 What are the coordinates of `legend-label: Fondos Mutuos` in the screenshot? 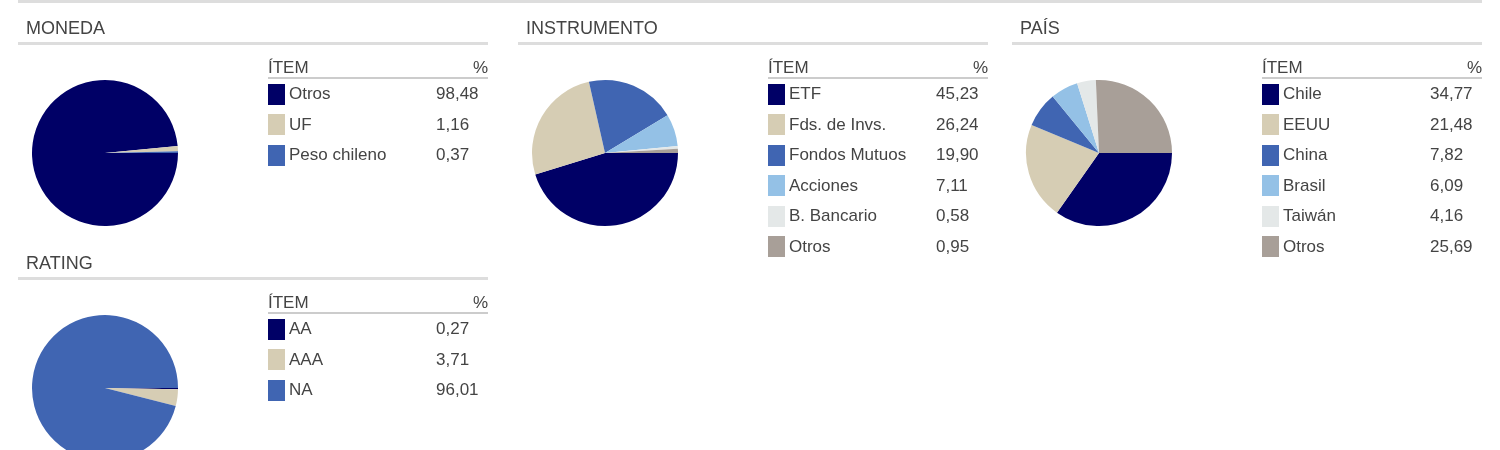 It's located at (848, 155).